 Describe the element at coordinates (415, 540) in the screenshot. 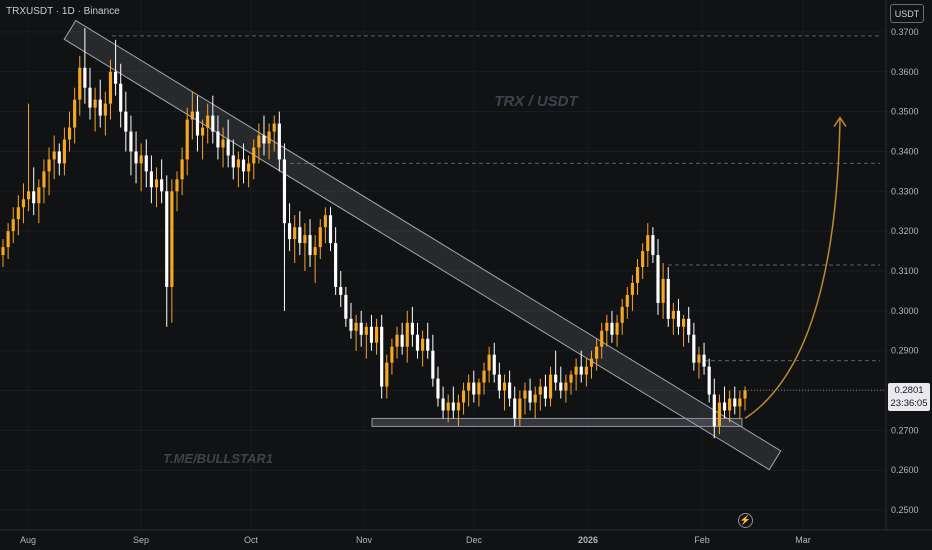

I see `time-axis: Aug Sep Oct Nov Dec 2026 Feb Mar` at that location.